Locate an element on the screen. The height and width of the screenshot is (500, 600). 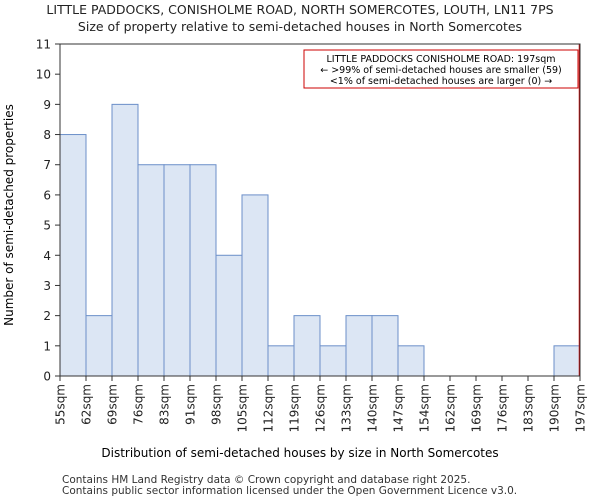
x-tick-label: 133sqm is located at coordinates (347, 408).